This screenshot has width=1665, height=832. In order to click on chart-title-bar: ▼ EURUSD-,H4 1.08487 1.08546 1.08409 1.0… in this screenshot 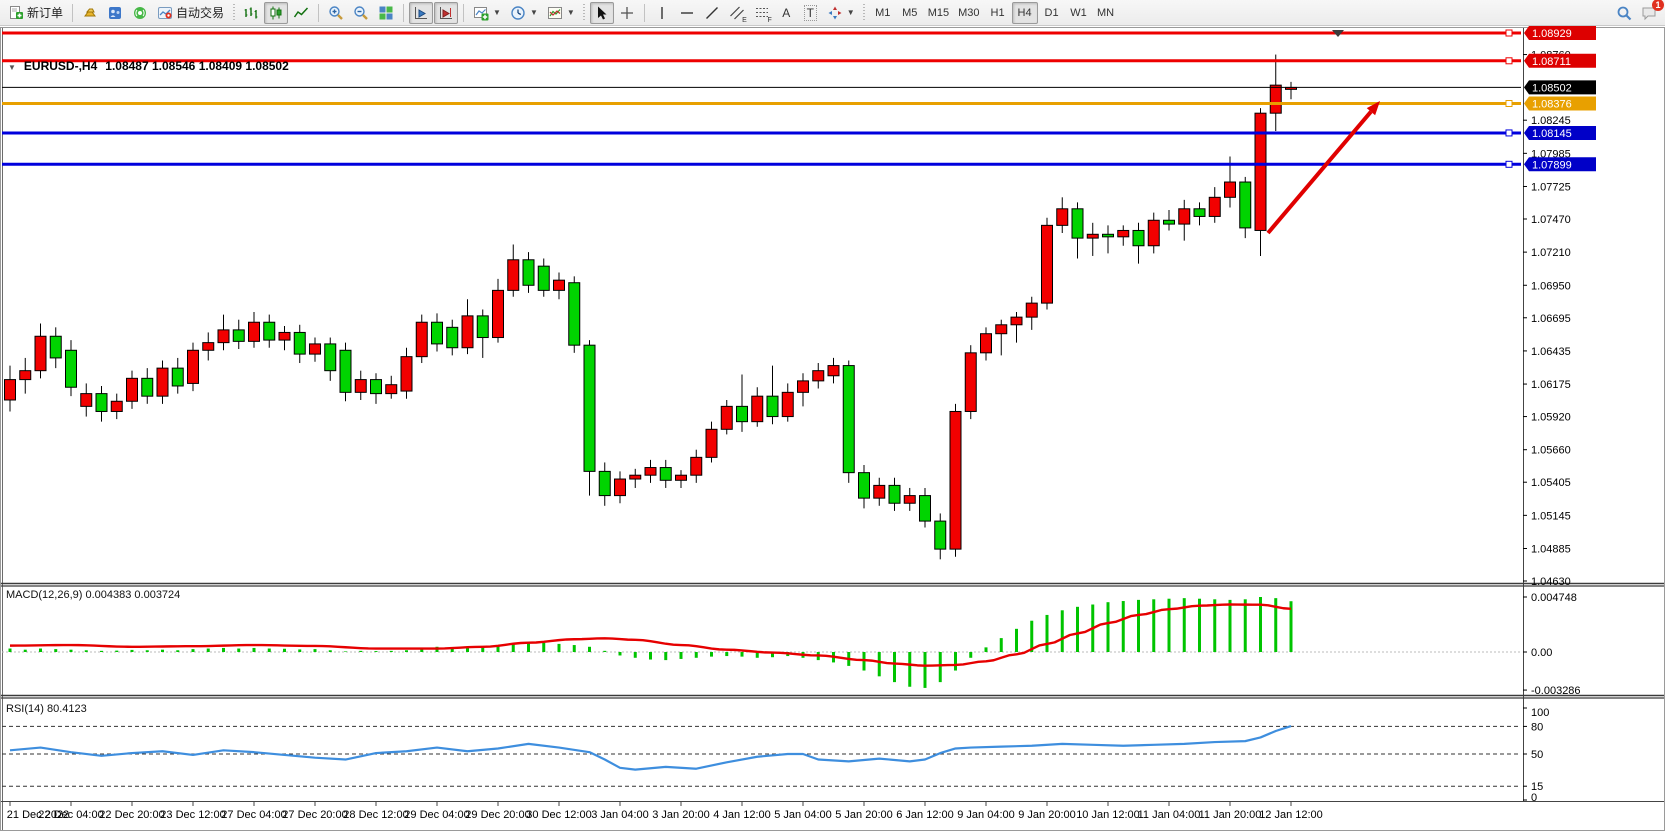, I will do `click(148, 66)`.